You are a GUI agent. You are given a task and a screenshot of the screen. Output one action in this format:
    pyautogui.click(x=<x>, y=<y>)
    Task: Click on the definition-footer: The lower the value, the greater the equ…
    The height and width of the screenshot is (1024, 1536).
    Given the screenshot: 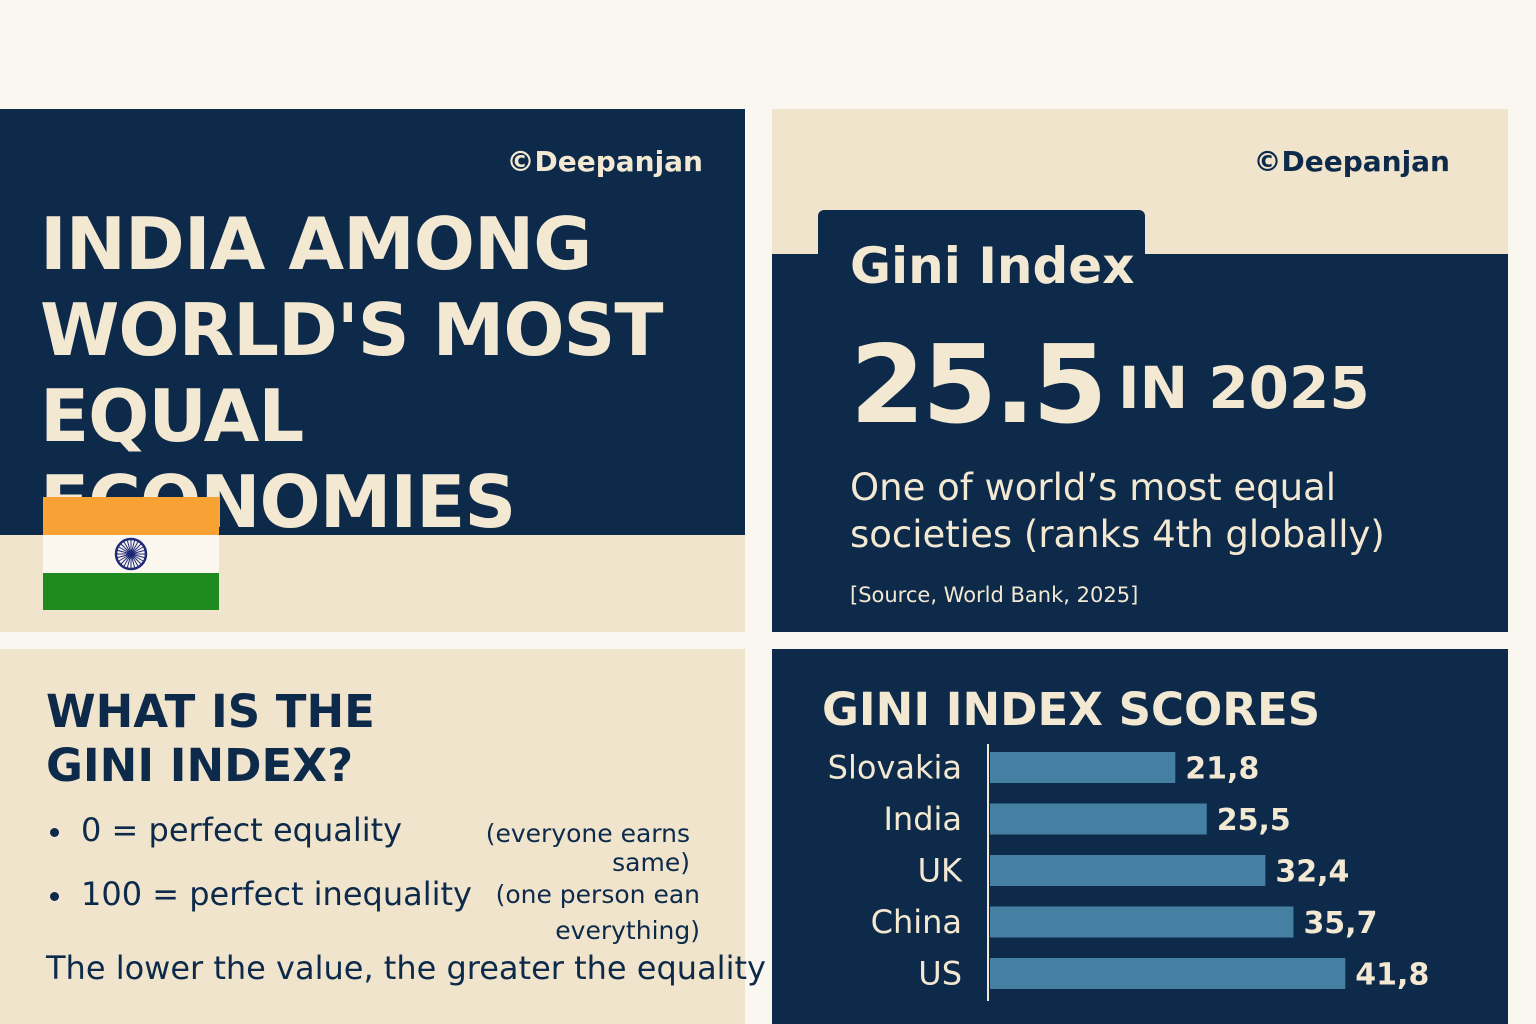 What is the action you would take?
    pyautogui.click(x=406, y=968)
    